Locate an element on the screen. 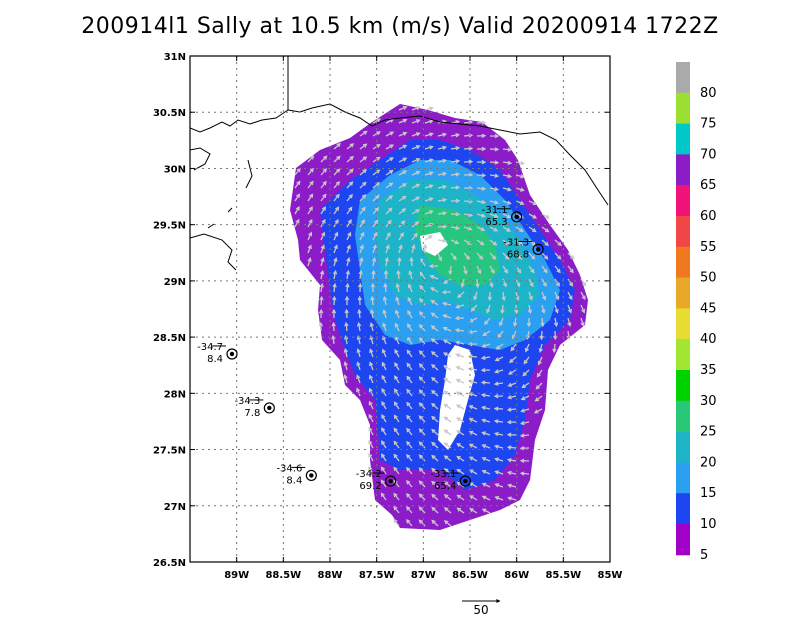  swath-hole-center is located at coordinates (456, 397).